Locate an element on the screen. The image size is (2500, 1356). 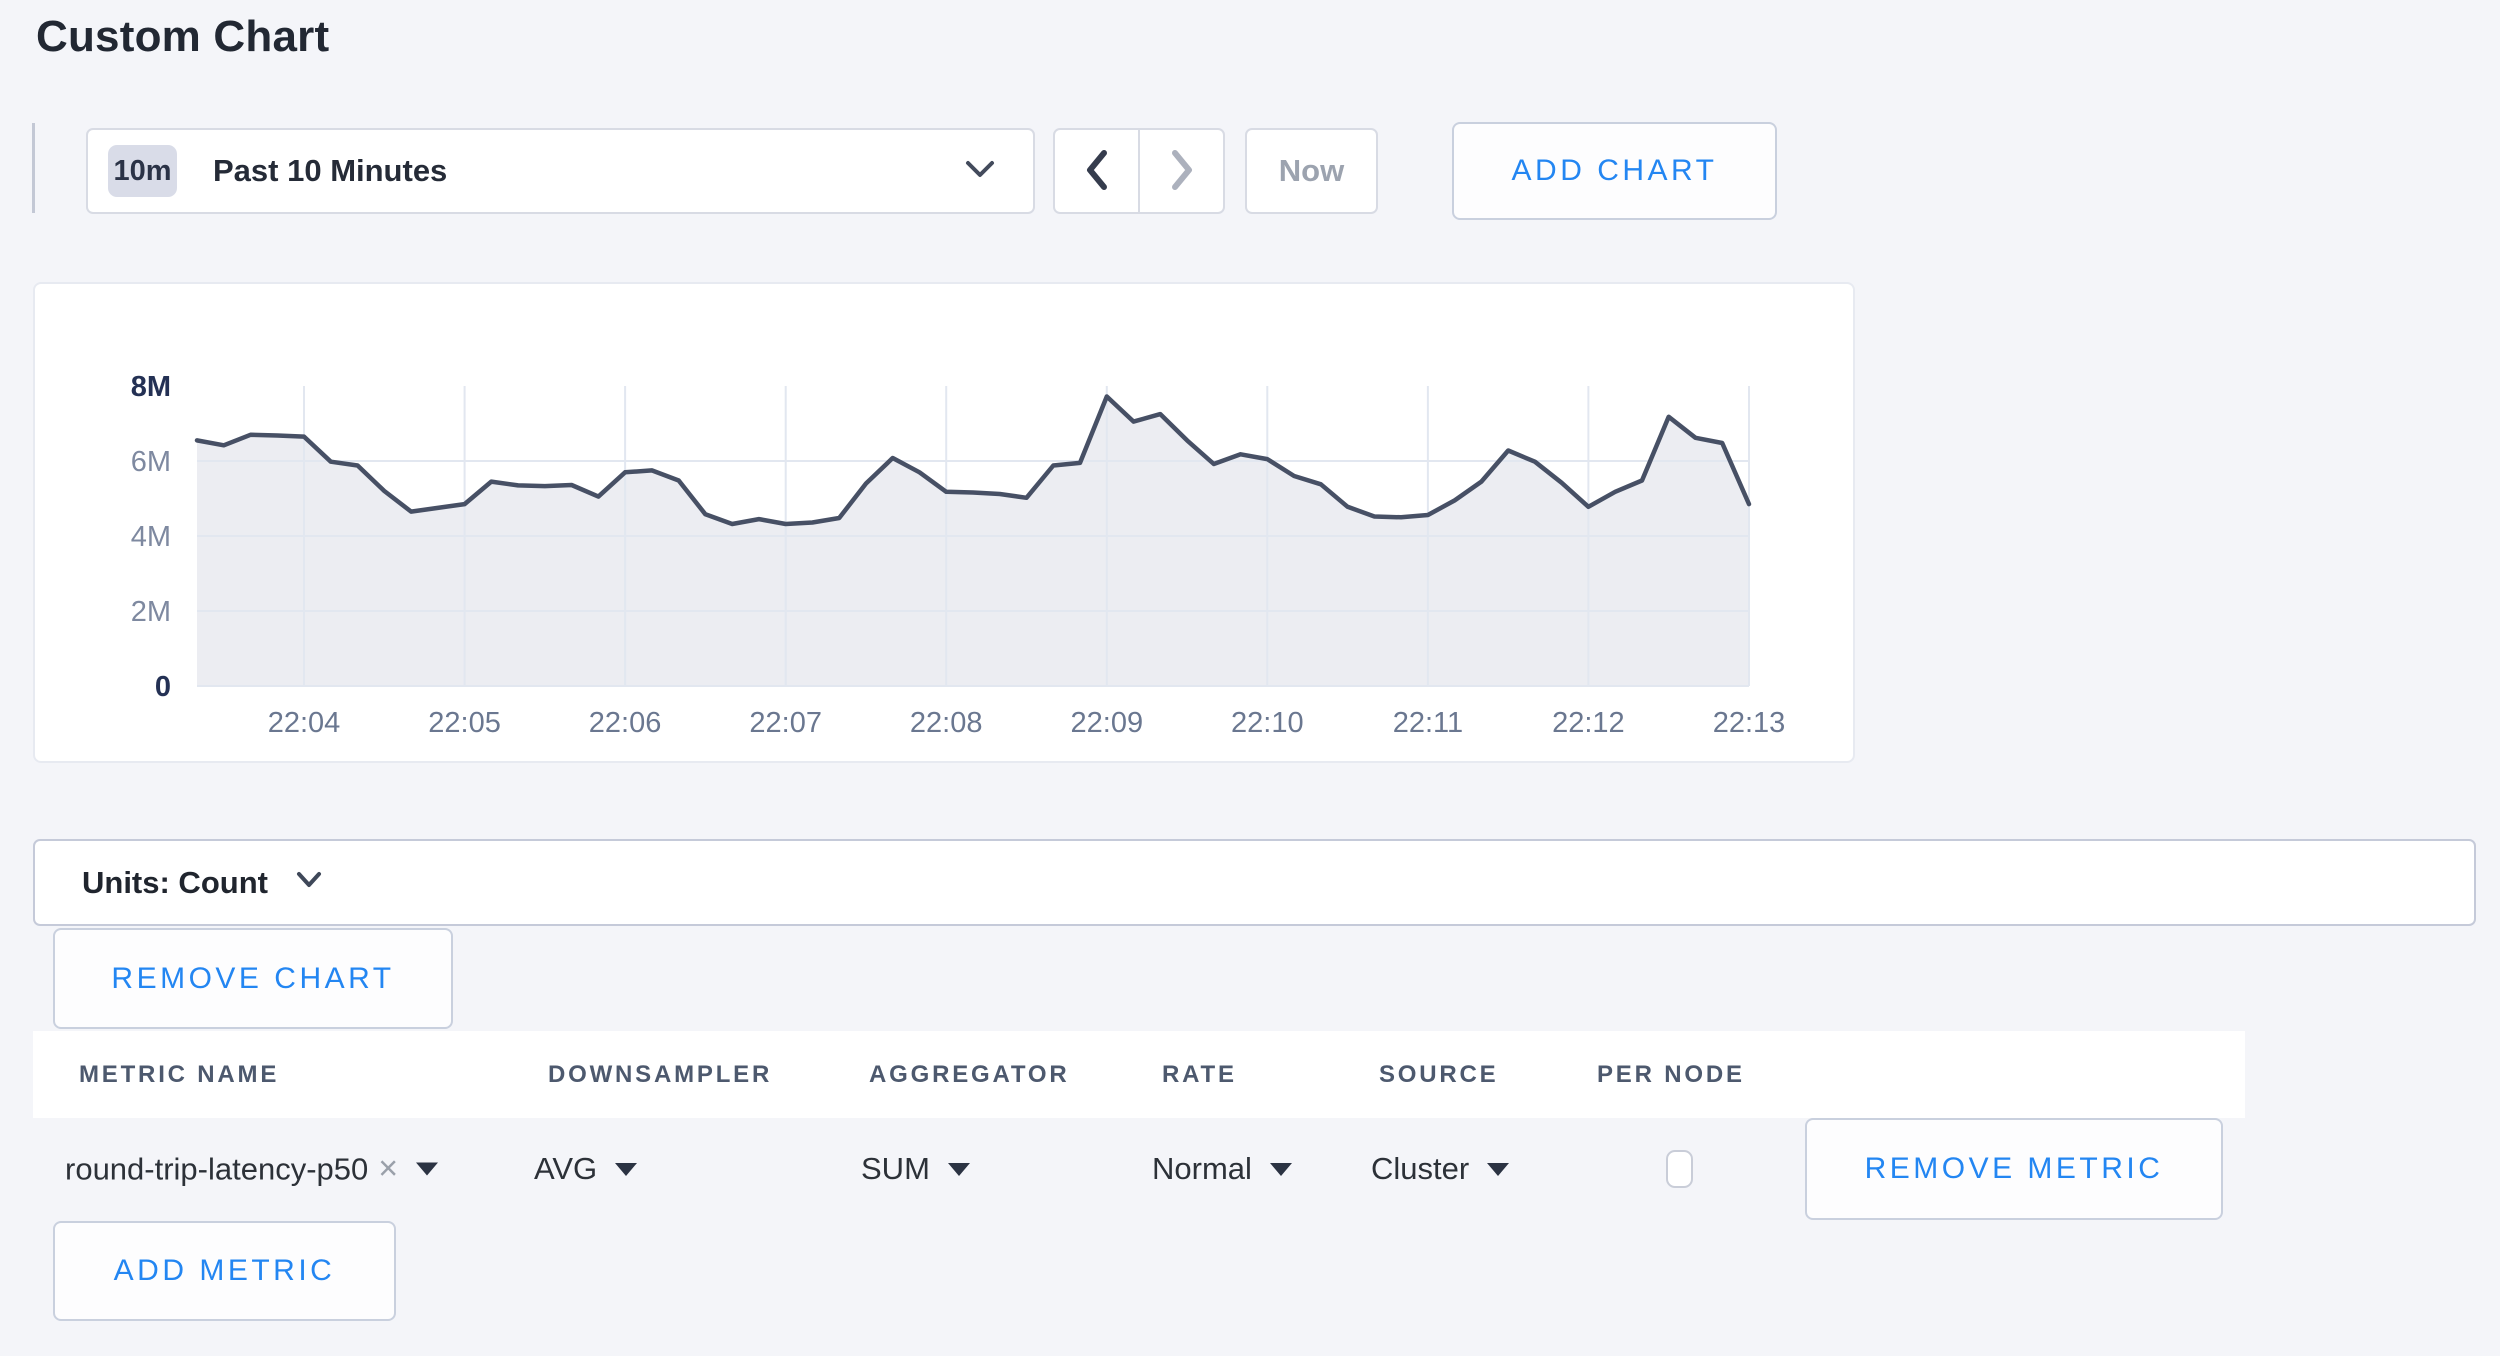
svg-text: 8M is located at coordinates (151, 387).